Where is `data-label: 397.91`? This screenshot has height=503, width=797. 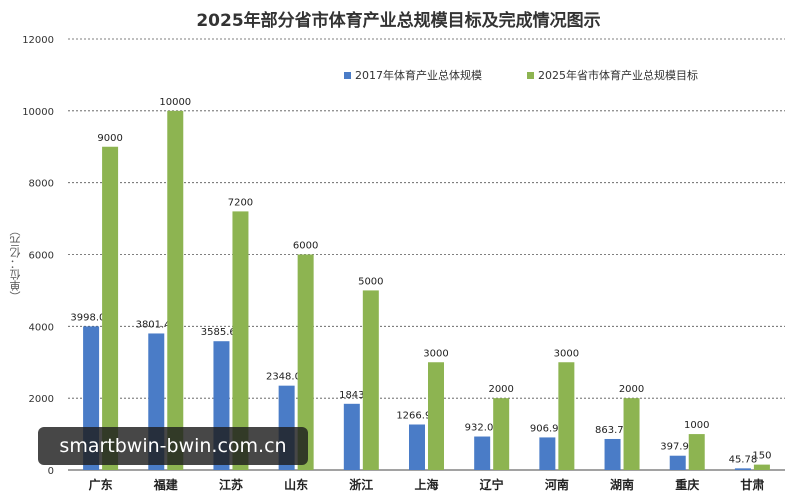 data-label: 397.91 is located at coordinates (677, 447).